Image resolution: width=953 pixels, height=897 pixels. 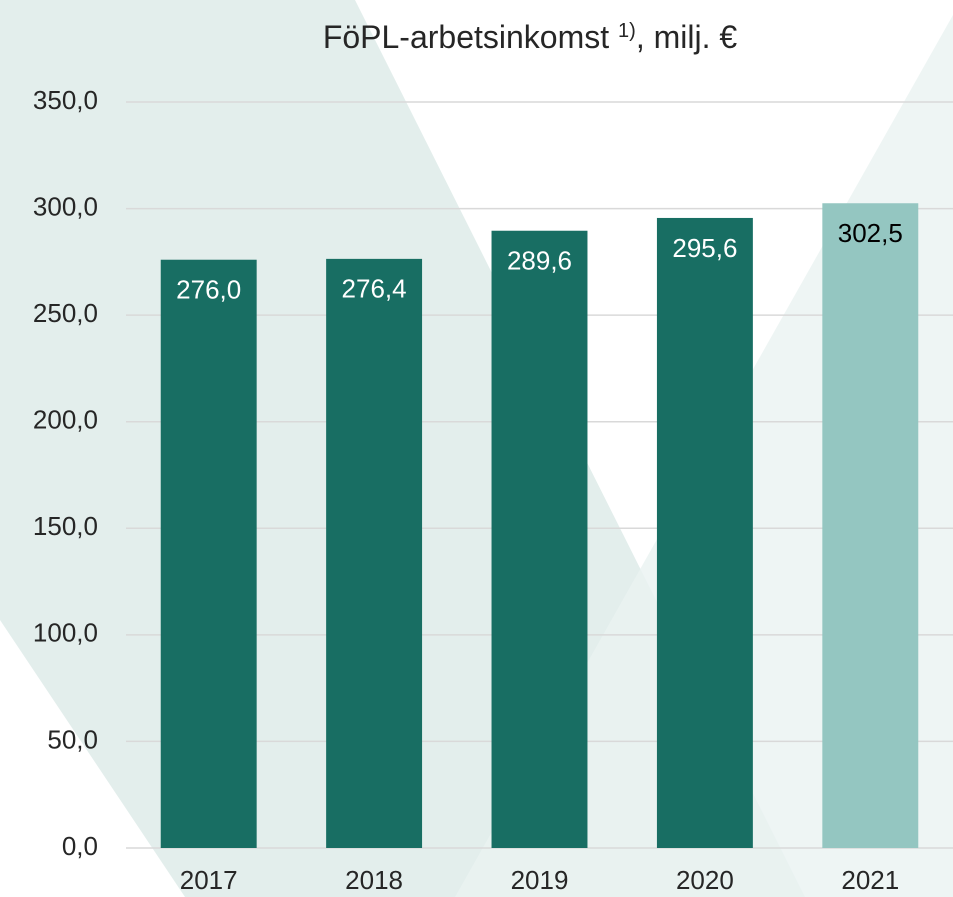 I want to click on value-label: 302,5, so click(x=870, y=233).